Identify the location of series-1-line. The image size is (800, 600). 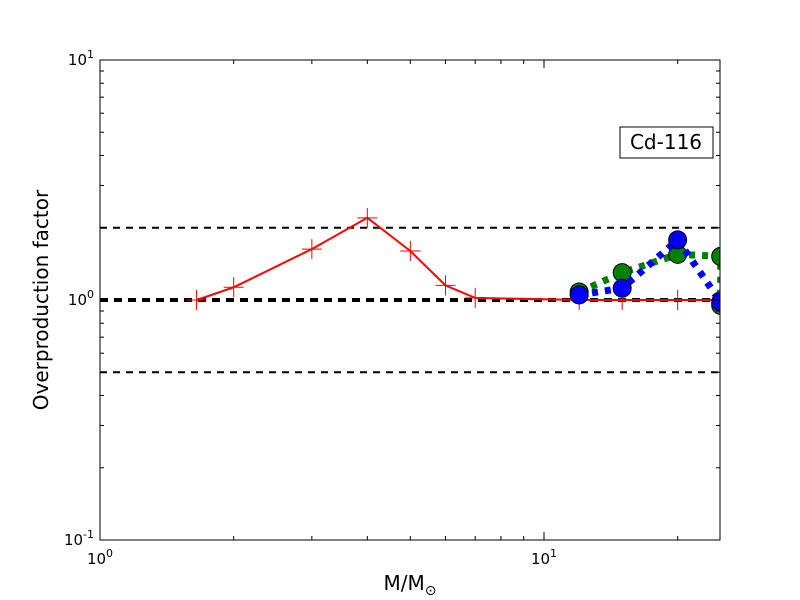
(458, 258).